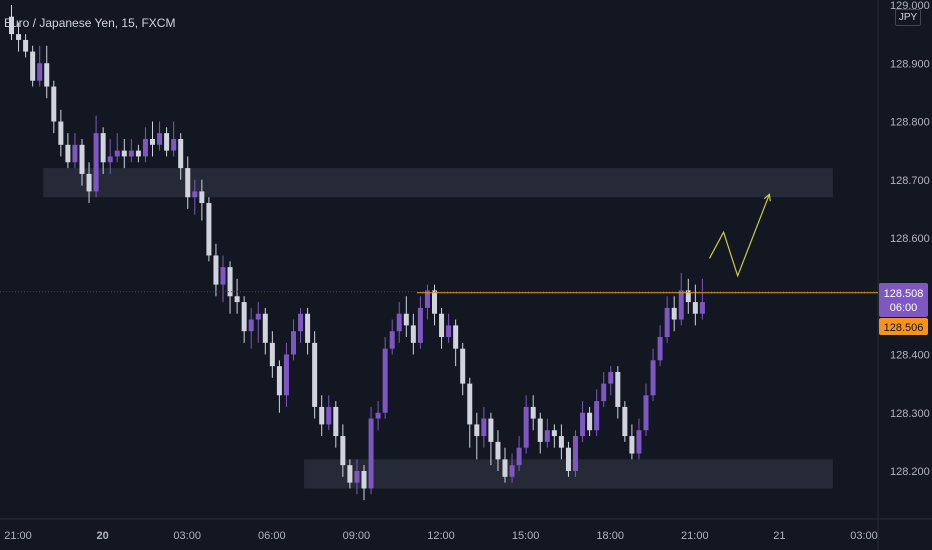 The image size is (932, 550). Describe the element at coordinates (910, 123) in the screenshot. I see `y-tick-label: 128.800` at that location.